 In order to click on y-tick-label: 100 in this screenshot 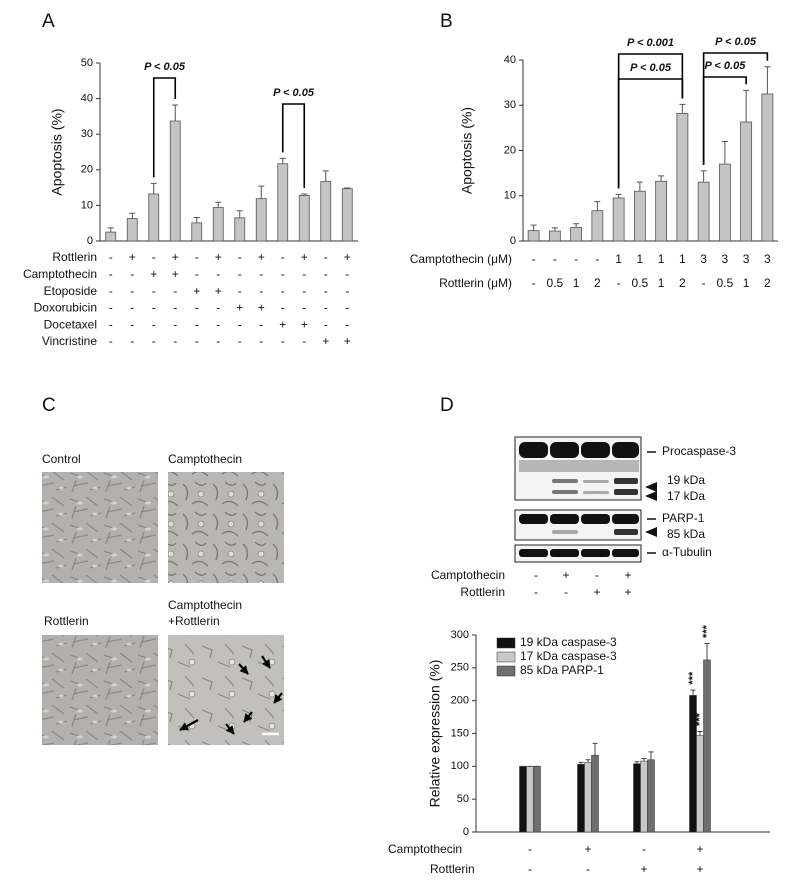, I will do `click(460, 766)`.